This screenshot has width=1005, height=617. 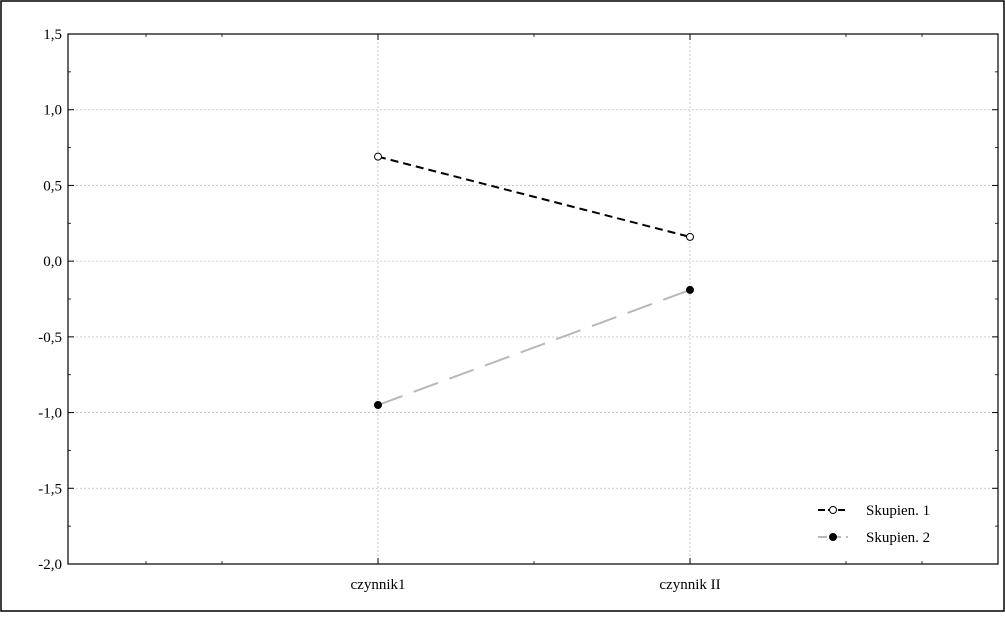 What do you see at coordinates (898, 538) in the screenshot?
I see `legend-label-2: Skupien. 2` at bounding box center [898, 538].